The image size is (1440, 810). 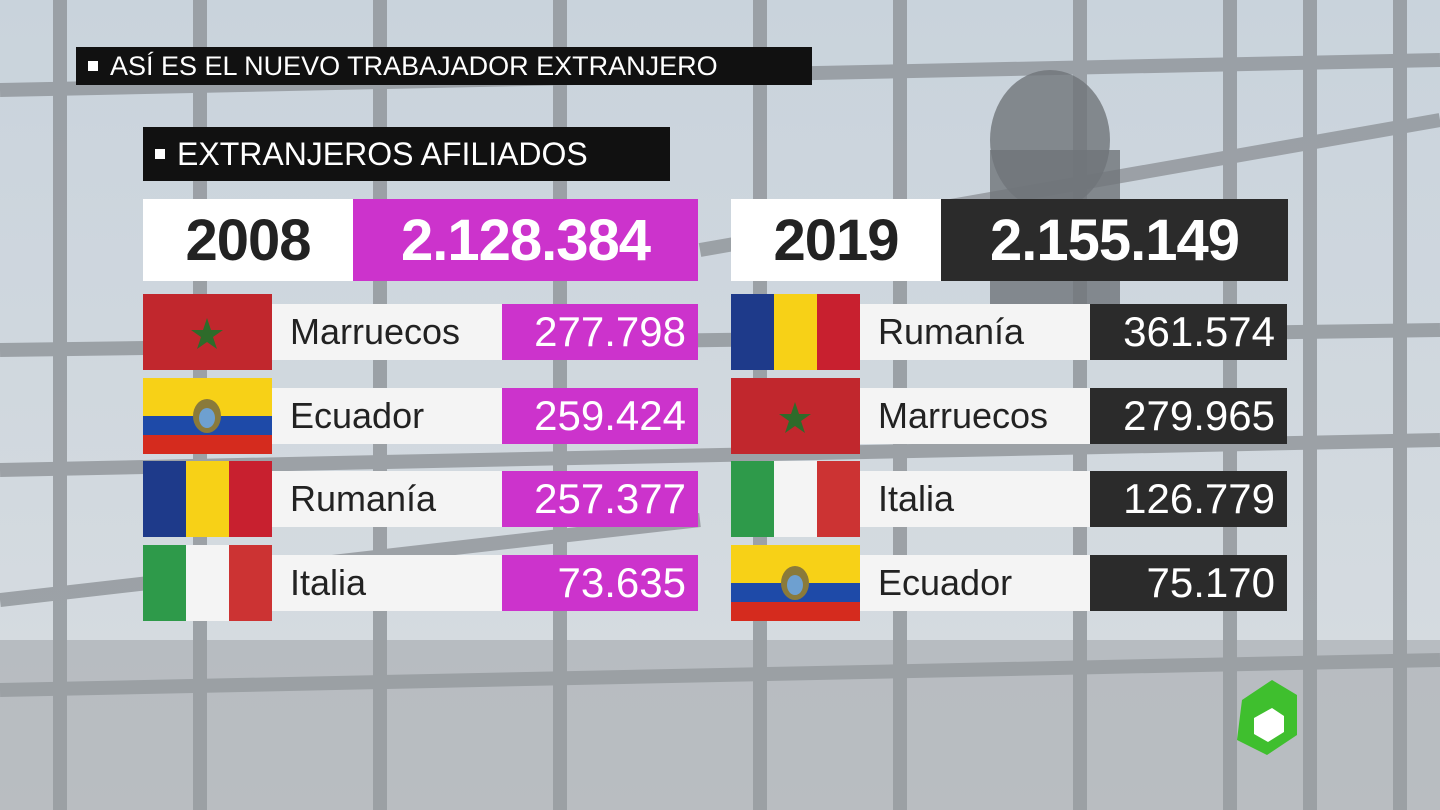 I want to click on country-value: 277.798, so click(x=600, y=332).